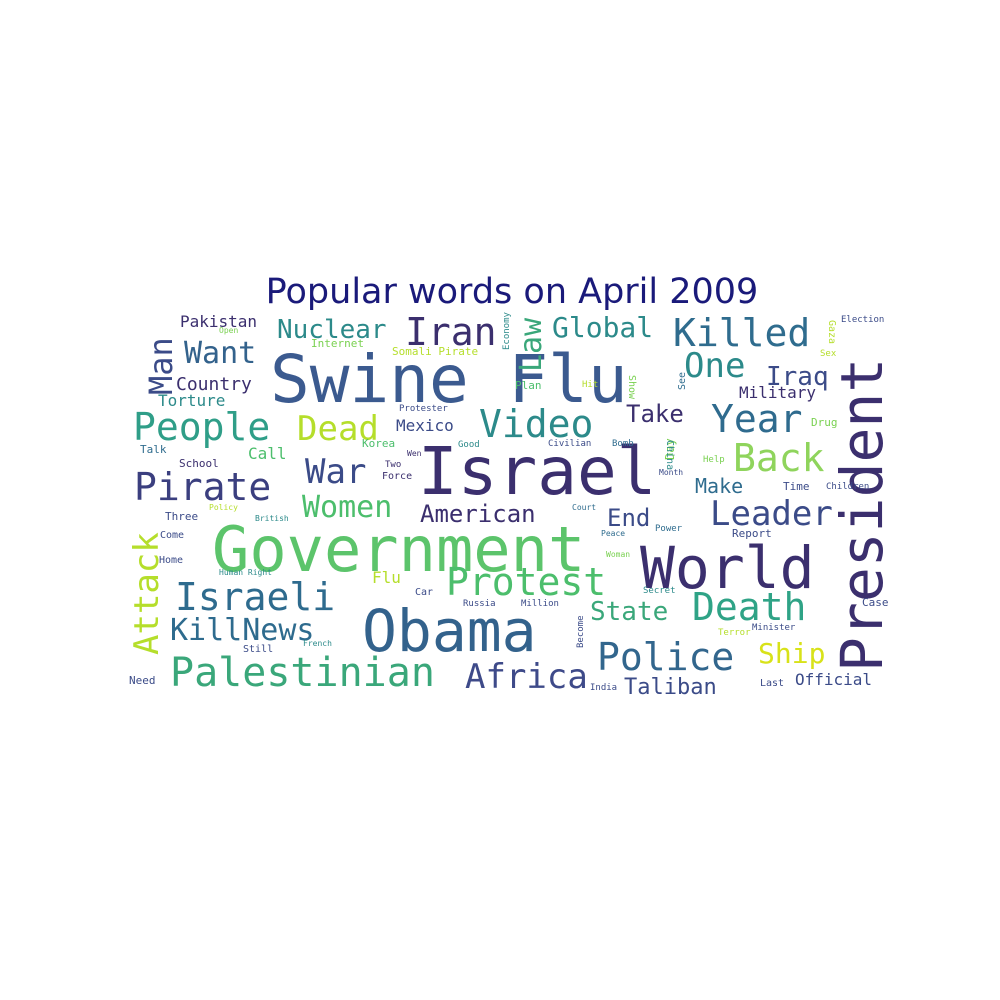 Image resolution: width=1000 pixels, height=1000 pixels. Describe the element at coordinates (671, 472) in the screenshot. I see `cloud-word-month: Month` at that location.